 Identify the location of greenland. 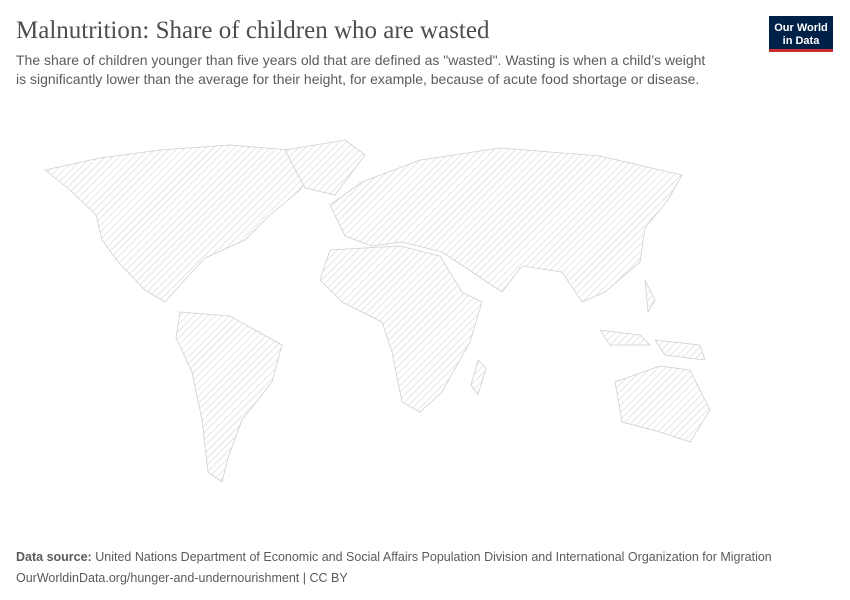
(325, 167).